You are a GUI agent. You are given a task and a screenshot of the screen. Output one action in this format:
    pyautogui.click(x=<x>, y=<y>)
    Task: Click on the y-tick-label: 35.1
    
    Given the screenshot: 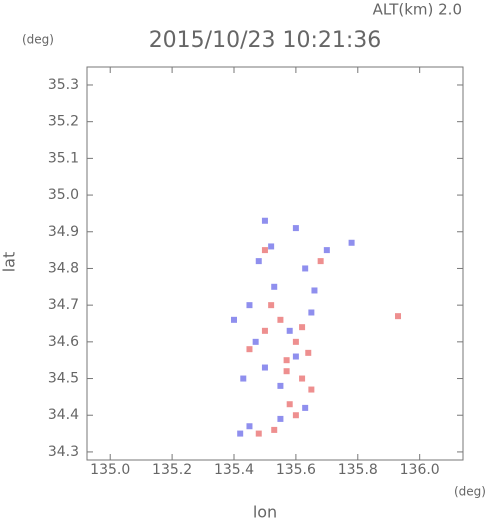 What is the action you would take?
    pyautogui.click(x=63, y=158)
    